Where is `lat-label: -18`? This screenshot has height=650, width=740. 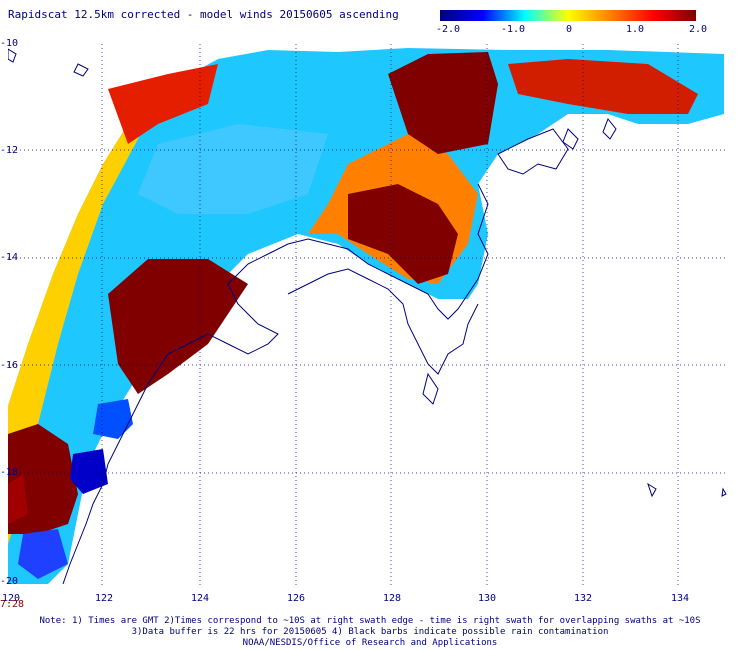 lat-label: -18 is located at coordinates (9, 472).